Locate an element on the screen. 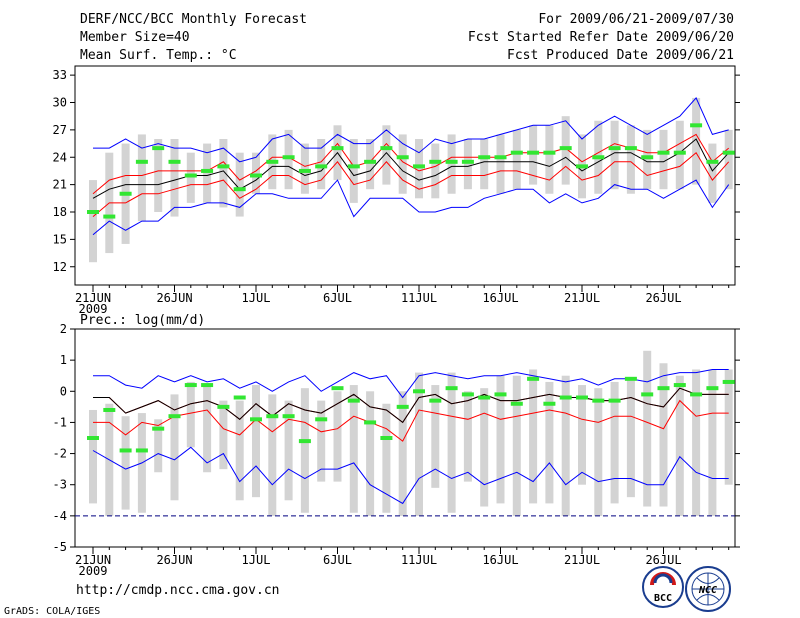 The image size is (800, 618). variable-label: Mean Surf. Temp.: °C is located at coordinates (158, 55).